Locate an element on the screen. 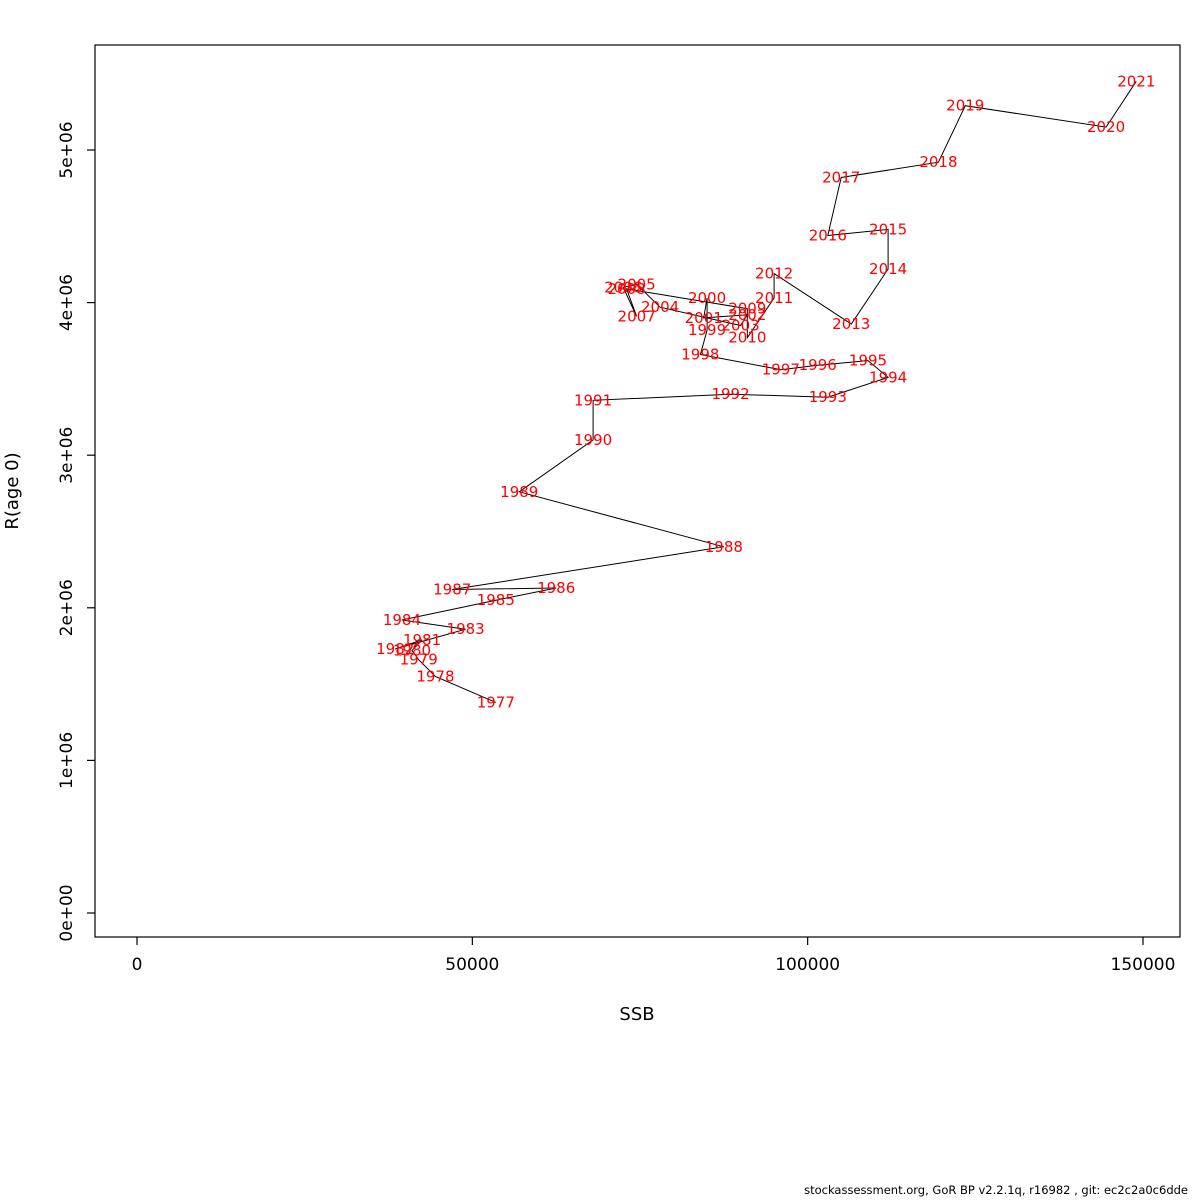  year-label: 2019 is located at coordinates (965, 106).